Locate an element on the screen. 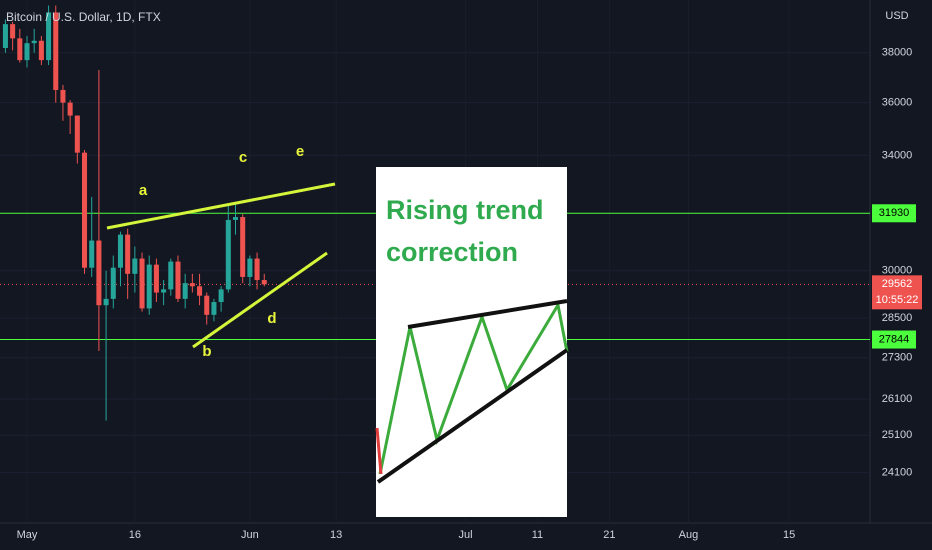 This screenshot has width=932, height=550. x-tick-label: Jul is located at coordinates (466, 535).